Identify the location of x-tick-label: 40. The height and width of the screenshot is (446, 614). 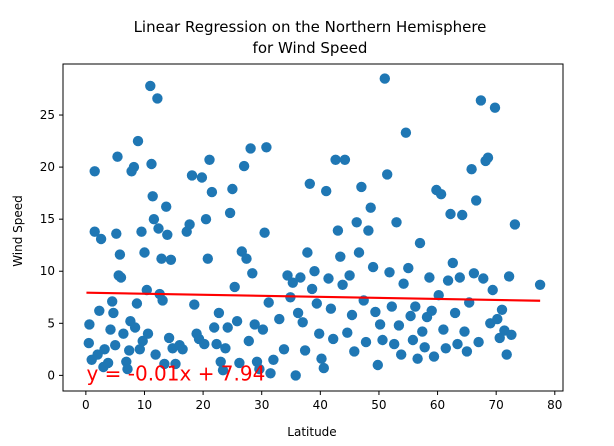
(320, 405).